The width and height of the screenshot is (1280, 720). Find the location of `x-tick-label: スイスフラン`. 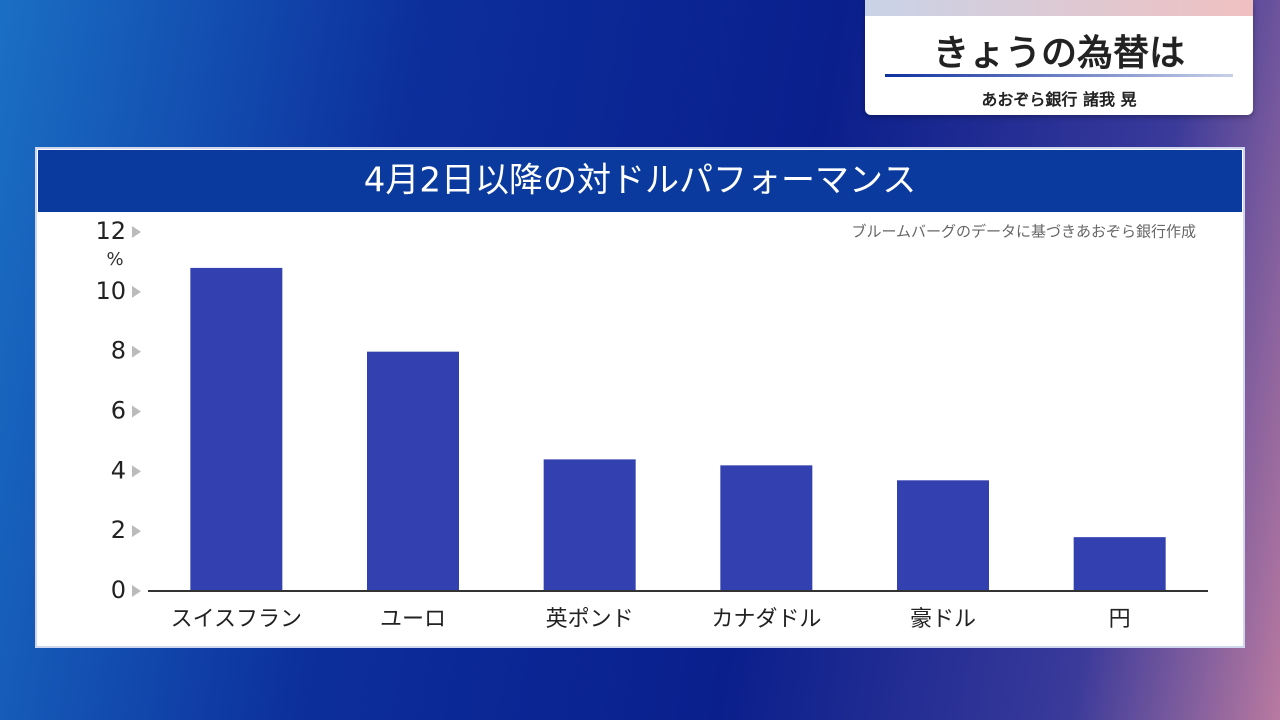

x-tick-label: スイスフラン is located at coordinates (236, 619).